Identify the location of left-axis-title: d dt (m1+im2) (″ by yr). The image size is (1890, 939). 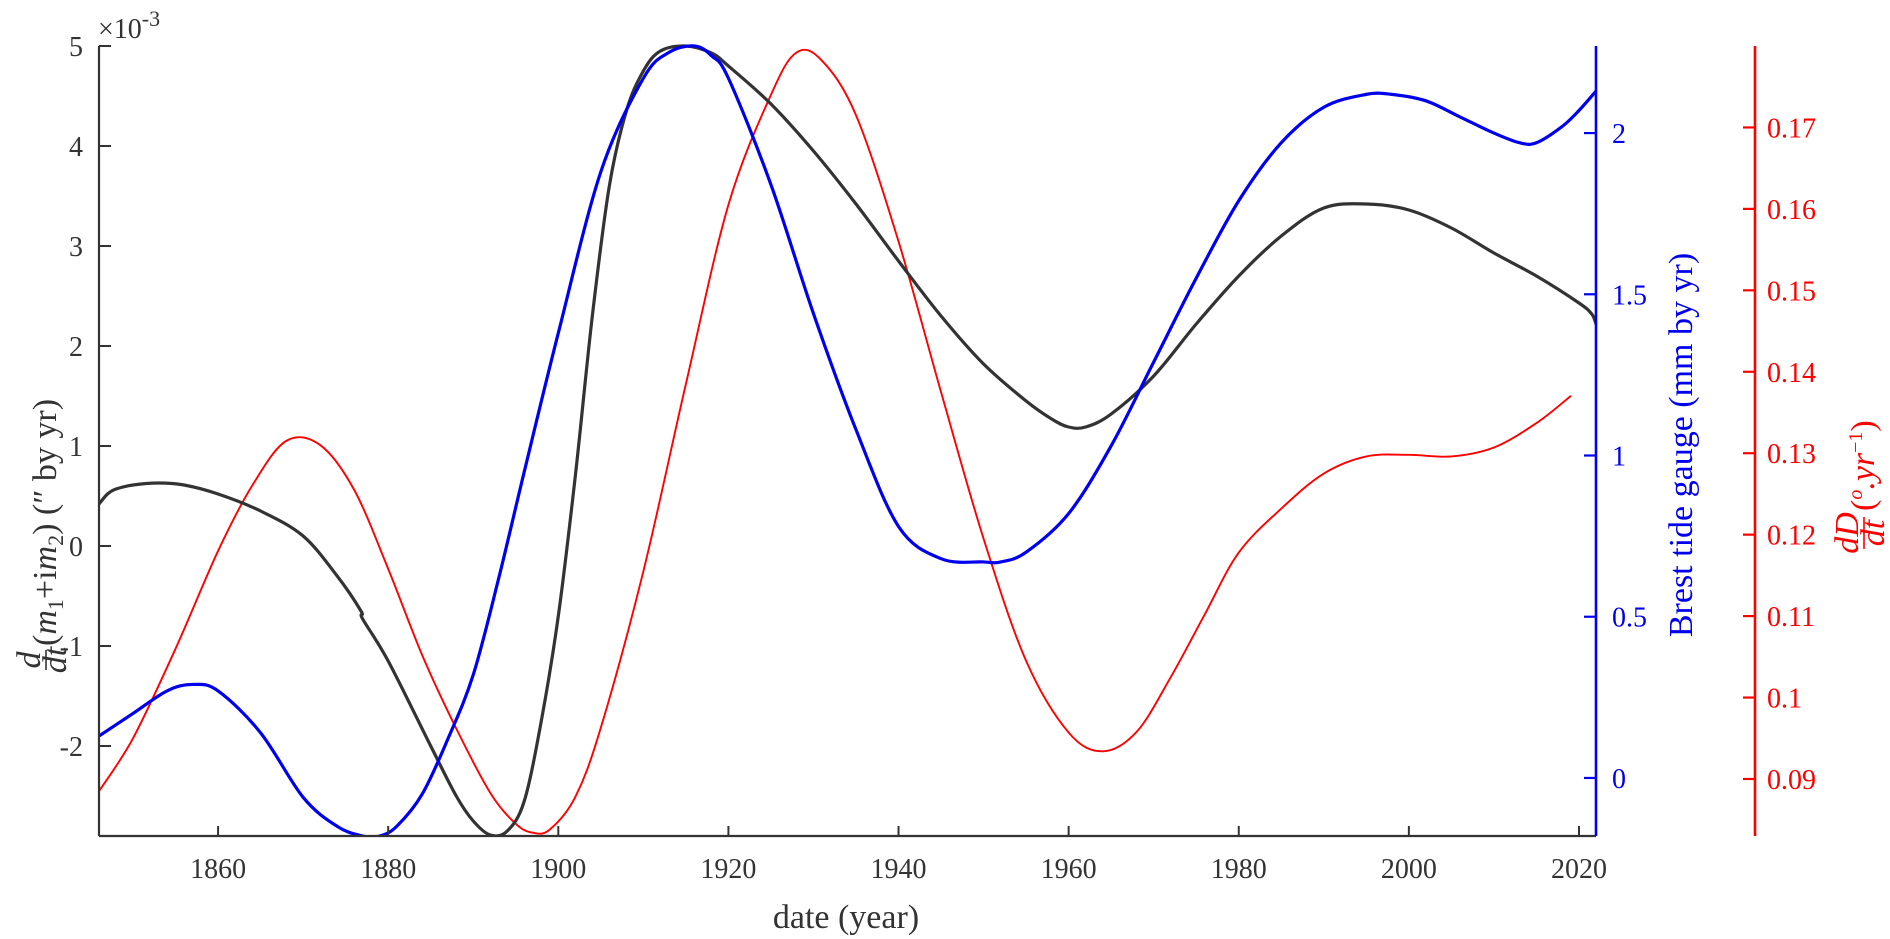
(42, 536).